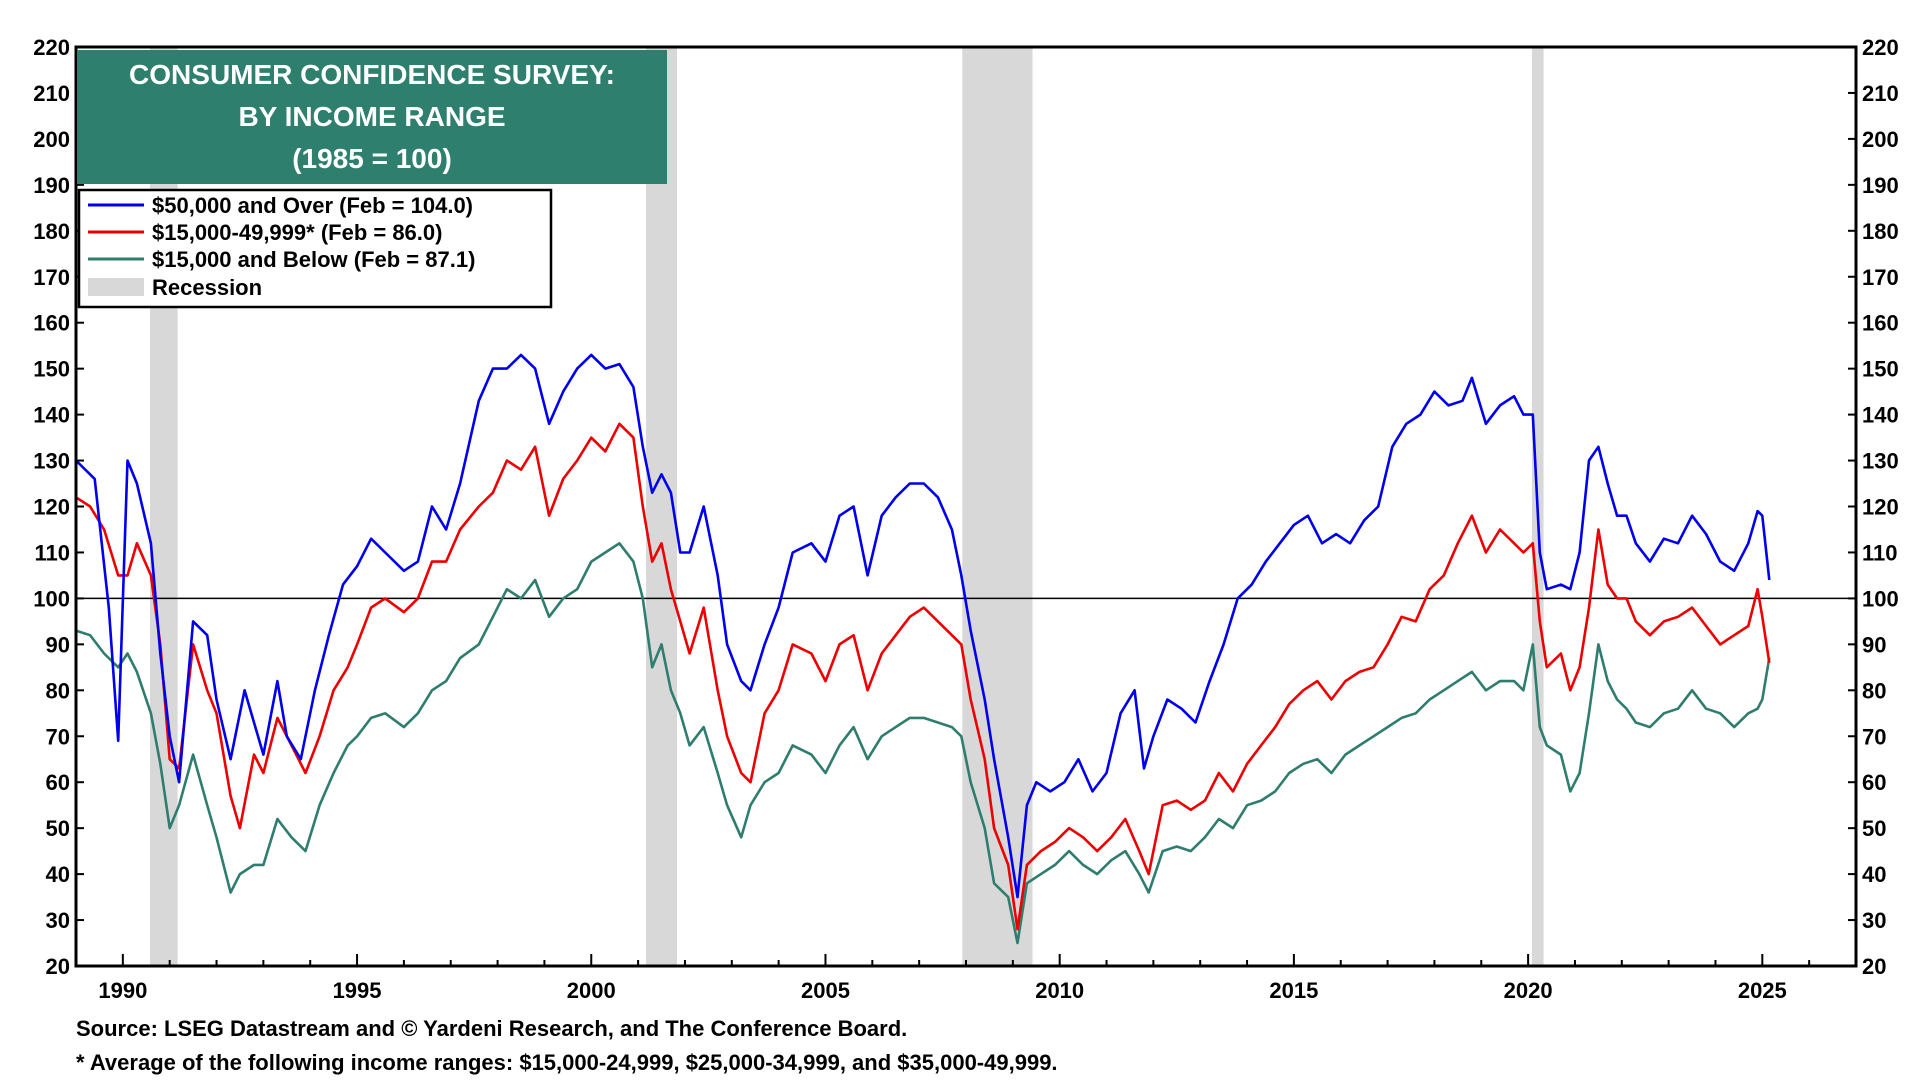 The height and width of the screenshot is (1080, 1920). Describe the element at coordinates (116, 287) in the screenshot. I see `legend-swatch-recession` at that location.